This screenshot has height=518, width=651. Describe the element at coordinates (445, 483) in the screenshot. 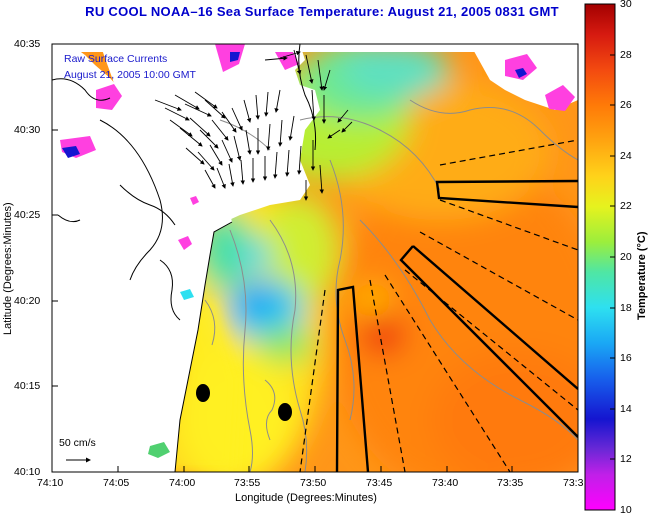

I see `x-tick-label: 73:40` at that location.